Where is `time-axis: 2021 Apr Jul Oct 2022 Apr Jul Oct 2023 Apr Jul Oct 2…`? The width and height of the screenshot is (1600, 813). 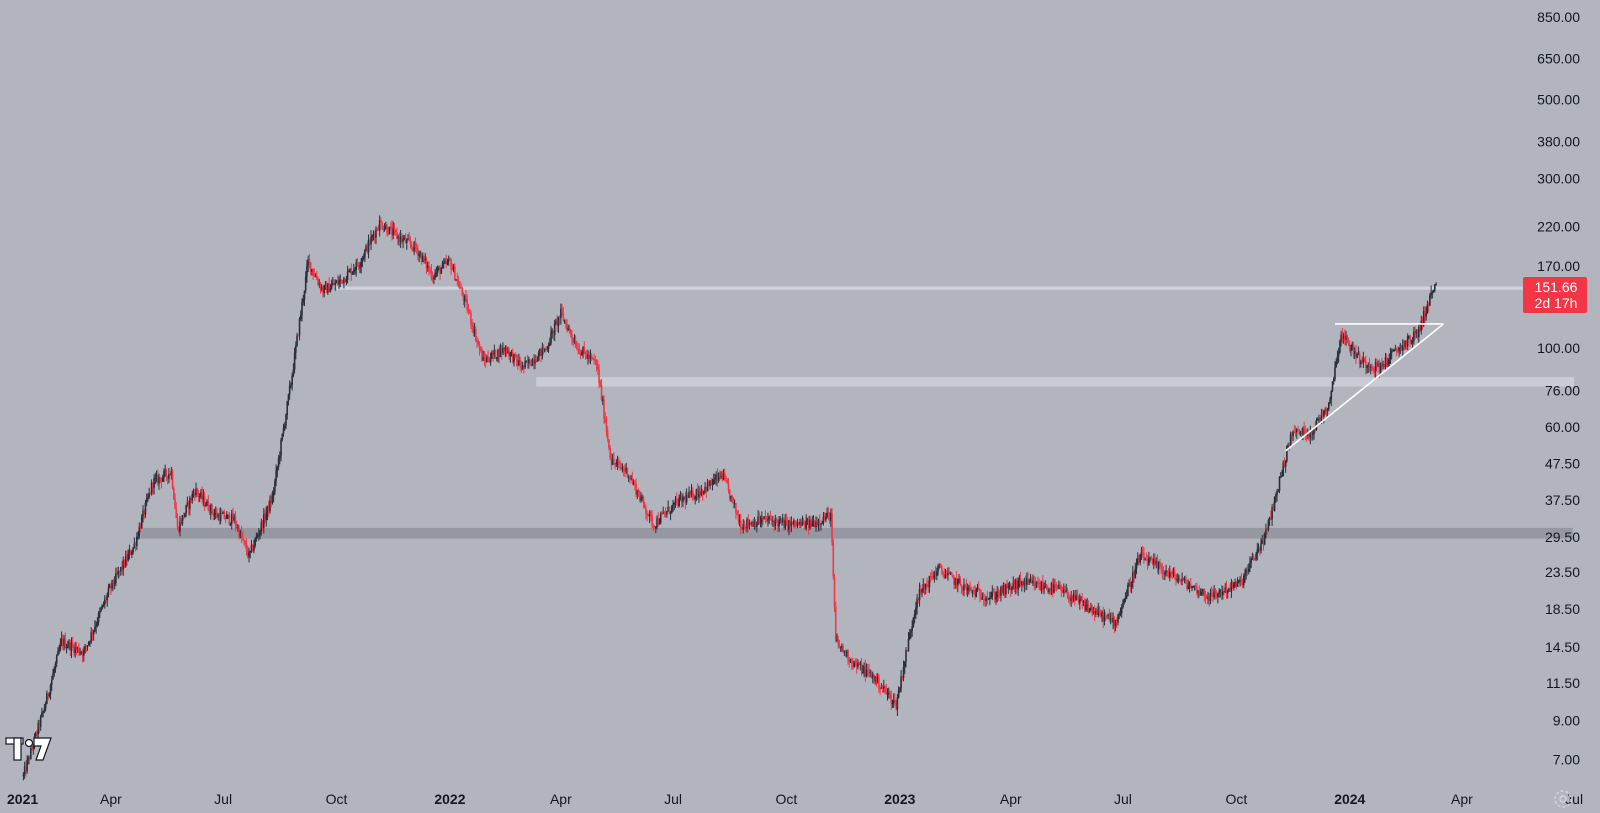 time-axis: 2021 Apr Jul Oct 2022 Apr Jul Oct 2023 Apr Jul Oct 2… is located at coordinates (795, 799).